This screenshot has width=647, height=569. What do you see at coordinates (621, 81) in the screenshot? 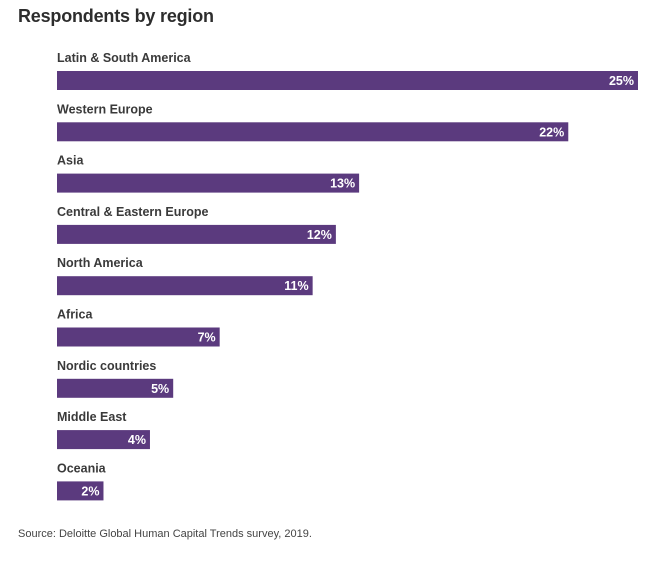
I see `data-label: 25%` at bounding box center [621, 81].